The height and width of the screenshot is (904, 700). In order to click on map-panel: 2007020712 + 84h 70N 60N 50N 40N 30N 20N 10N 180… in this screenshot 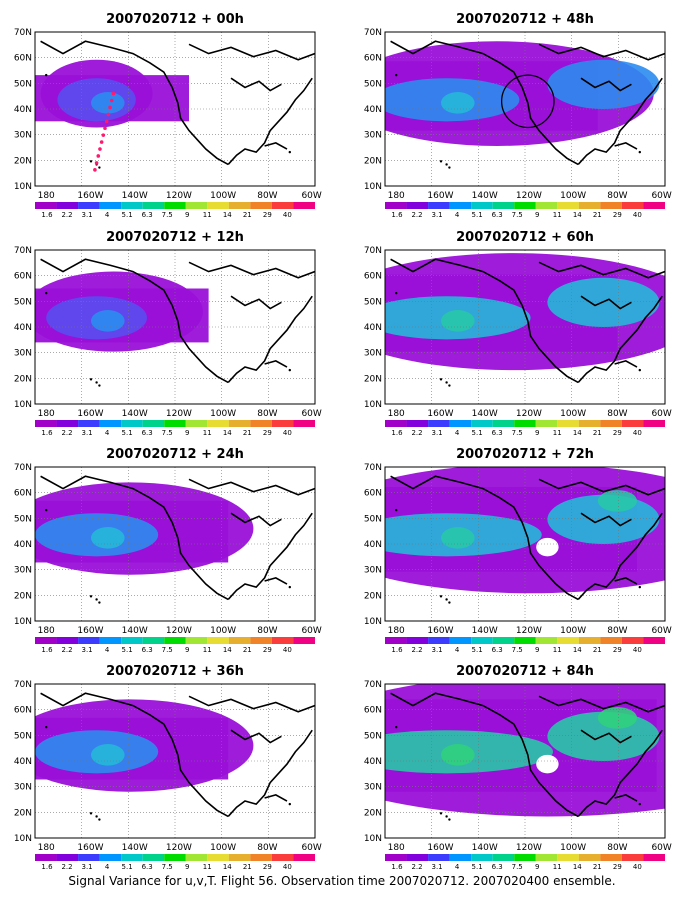, I will do `click(518, 767)`.